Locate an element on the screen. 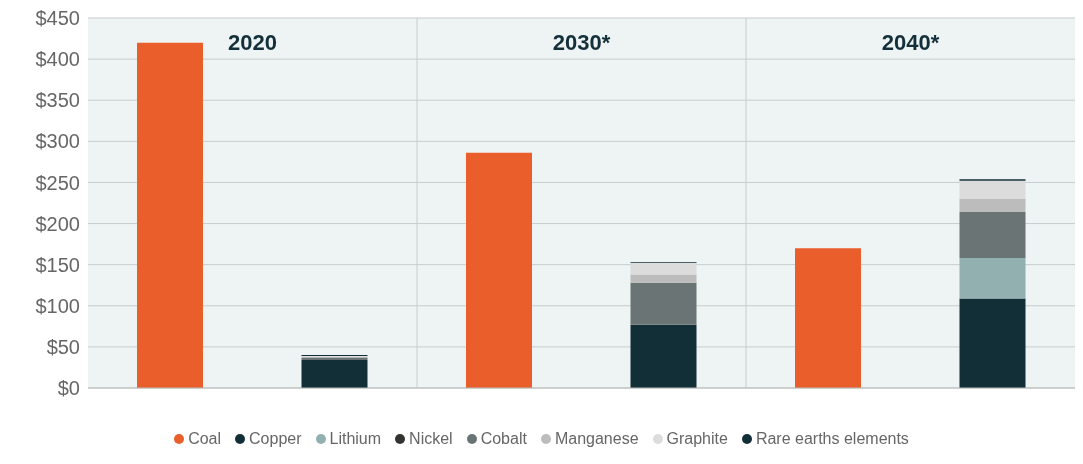 This screenshot has width=1083, height=464. legend-label: Lithium is located at coordinates (355, 439).